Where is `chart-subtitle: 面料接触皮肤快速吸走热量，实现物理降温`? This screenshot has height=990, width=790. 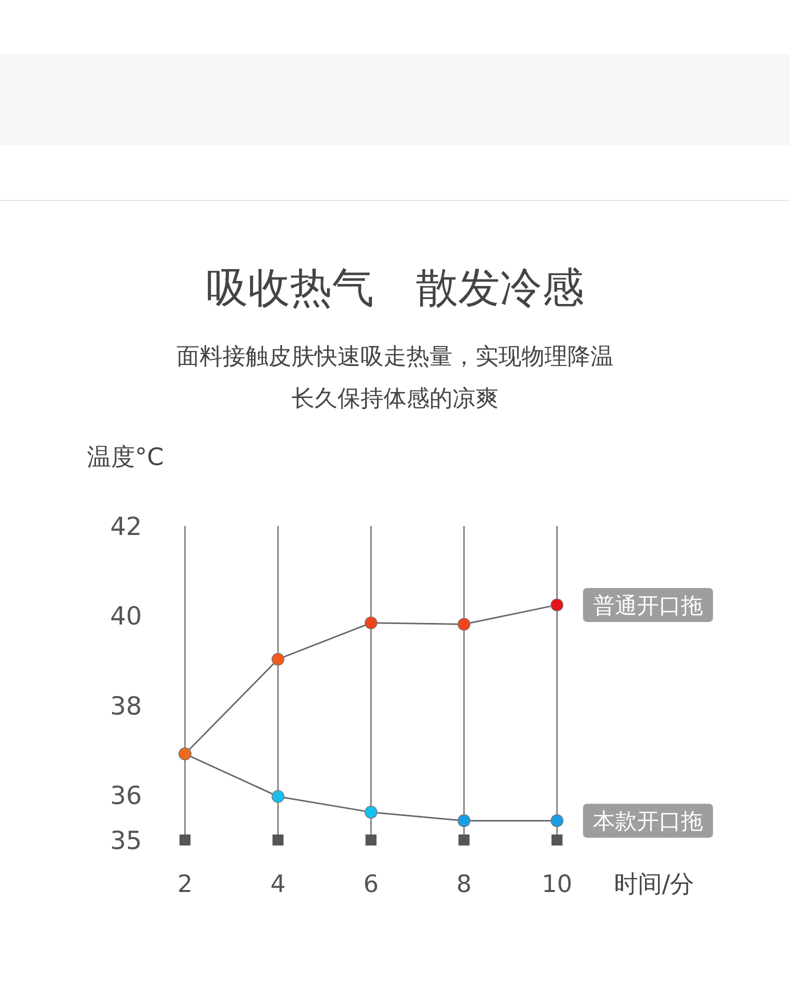 chart-subtitle: 面料接触皮肤快速吸走热量，实现物理降温 is located at coordinates (395, 357).